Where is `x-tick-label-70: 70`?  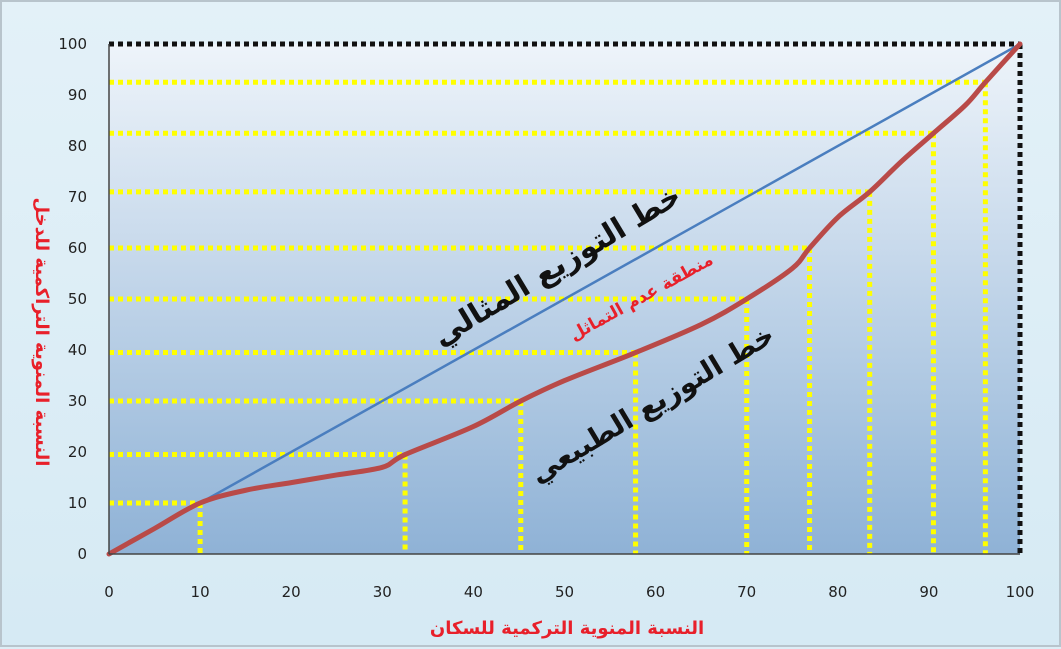 x-tick-label-70: 70 is located at coordinates (746, 592).